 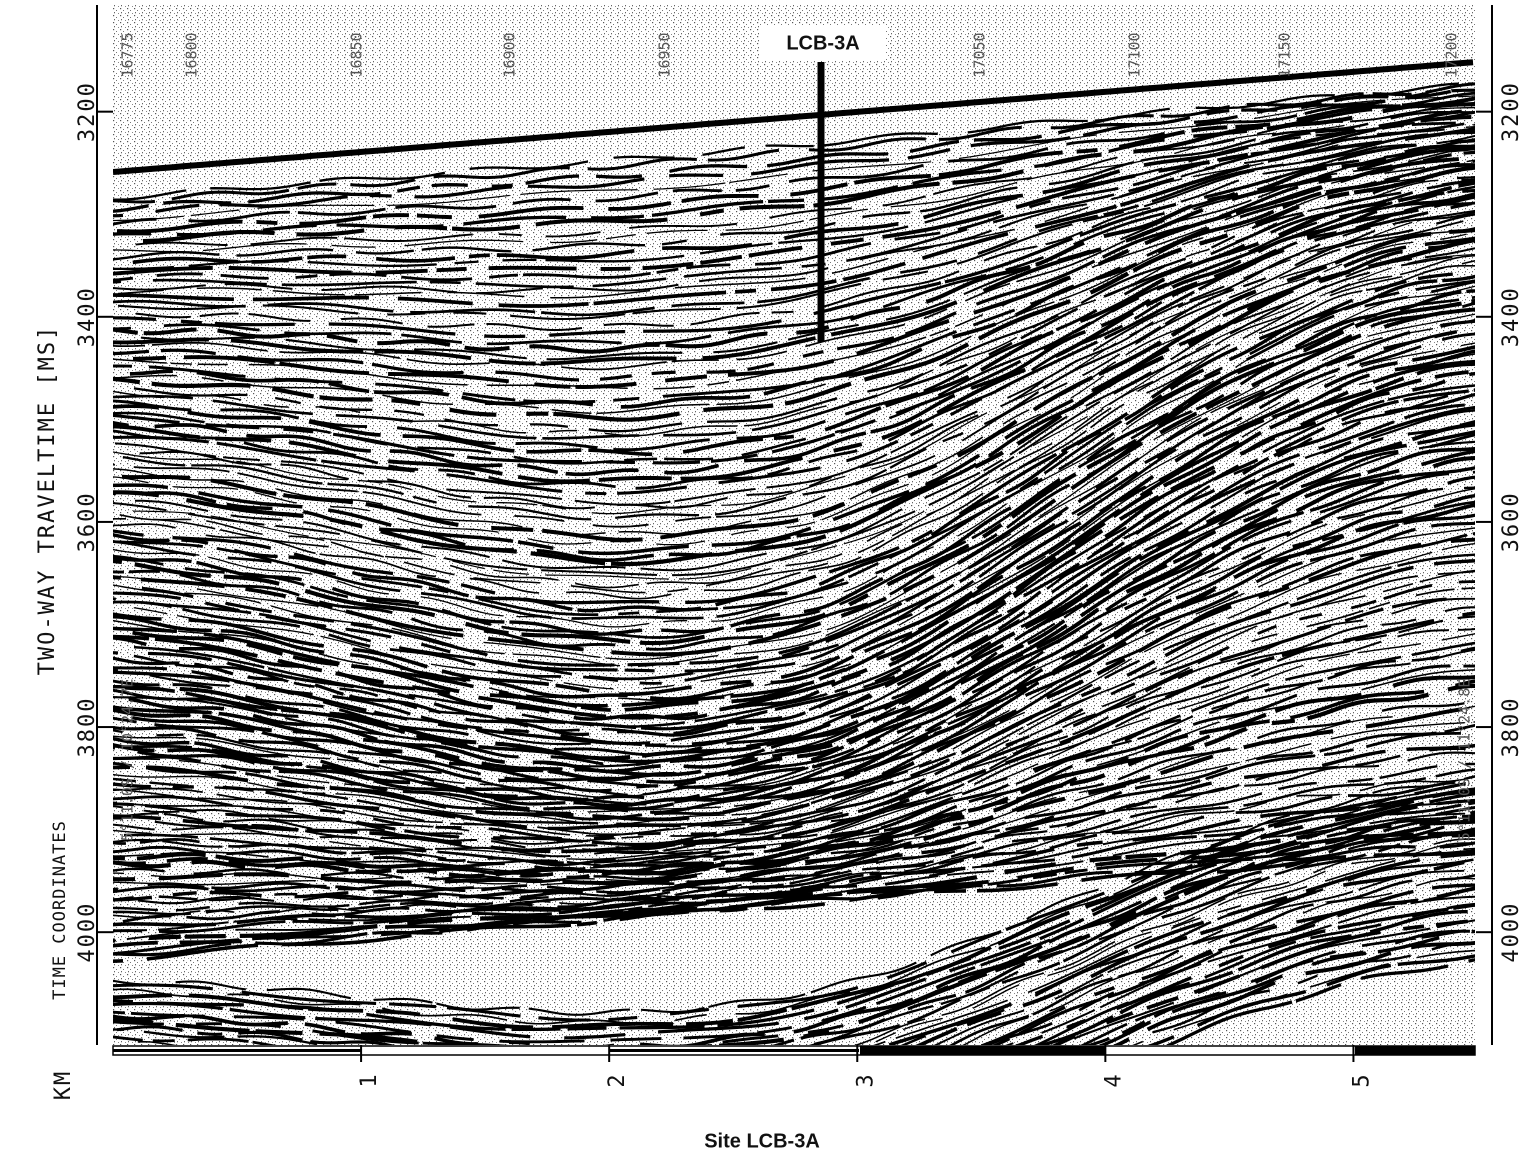 I want to click on x-tick-label: 4, so click(x=1113, y=1079).